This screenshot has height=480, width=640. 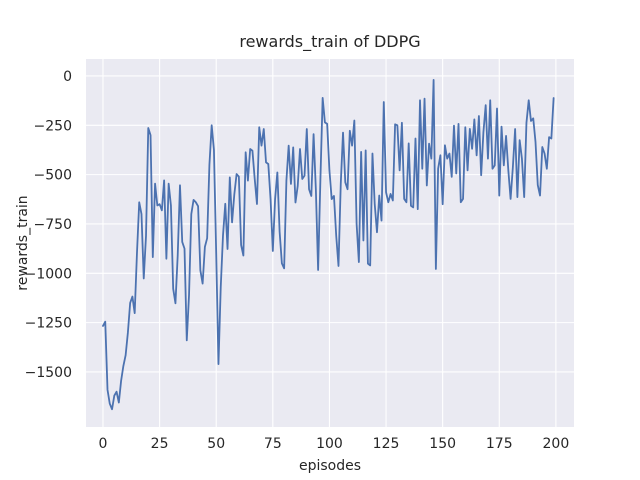 I want to click on y-tick-label: −1250, so click(x=48, y=324).